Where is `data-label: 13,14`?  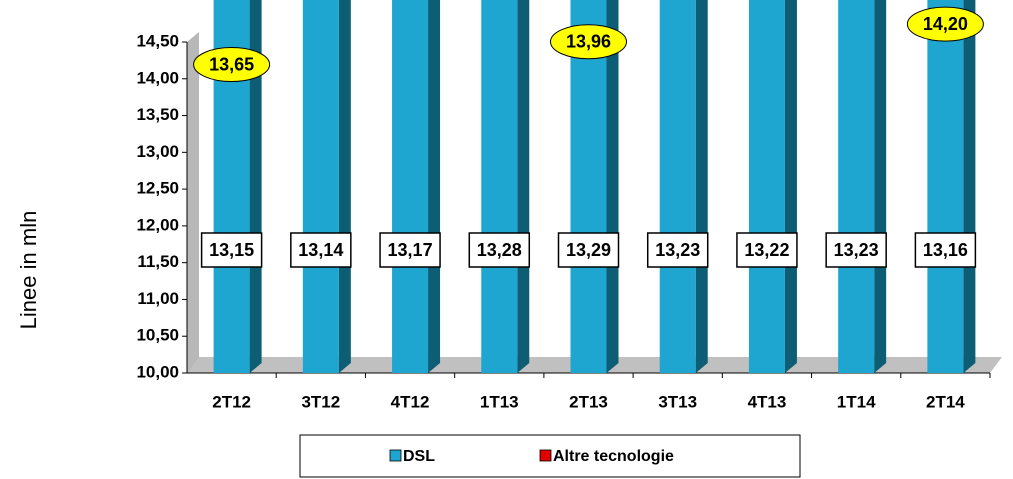 data-label: 13,14 is located at coordinates (320, 250).